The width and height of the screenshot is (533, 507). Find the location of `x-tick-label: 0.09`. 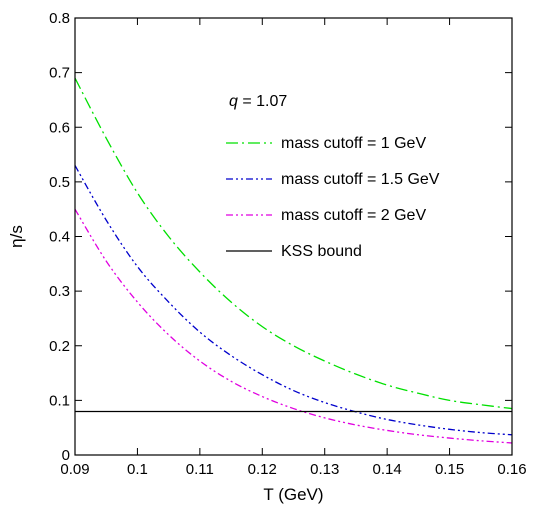

x-tick-label: 0.09 is located at coordinates (74, 469).